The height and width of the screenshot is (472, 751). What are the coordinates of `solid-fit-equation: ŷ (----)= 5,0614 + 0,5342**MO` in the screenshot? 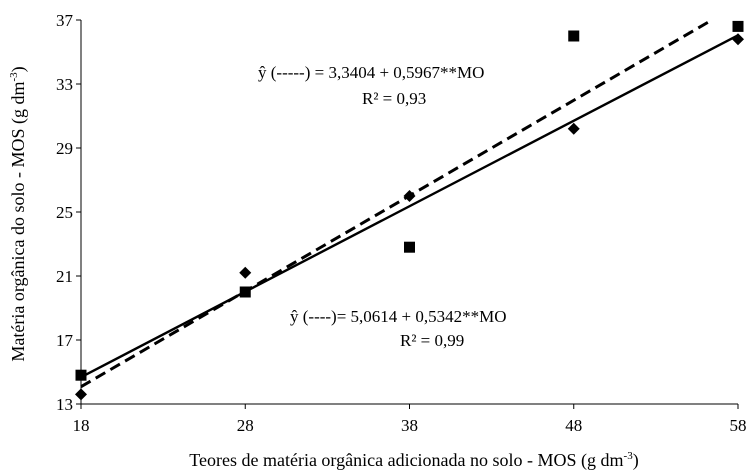 It's located at (398, 316).